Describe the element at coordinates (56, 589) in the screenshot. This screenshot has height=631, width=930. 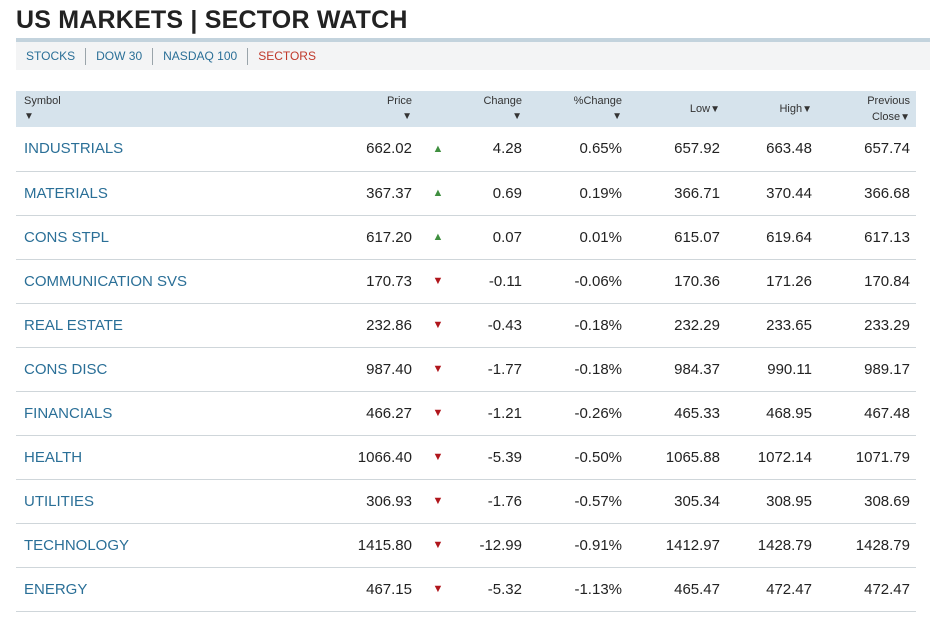
I see `sector-symbol-link: ENERGY` at that location.